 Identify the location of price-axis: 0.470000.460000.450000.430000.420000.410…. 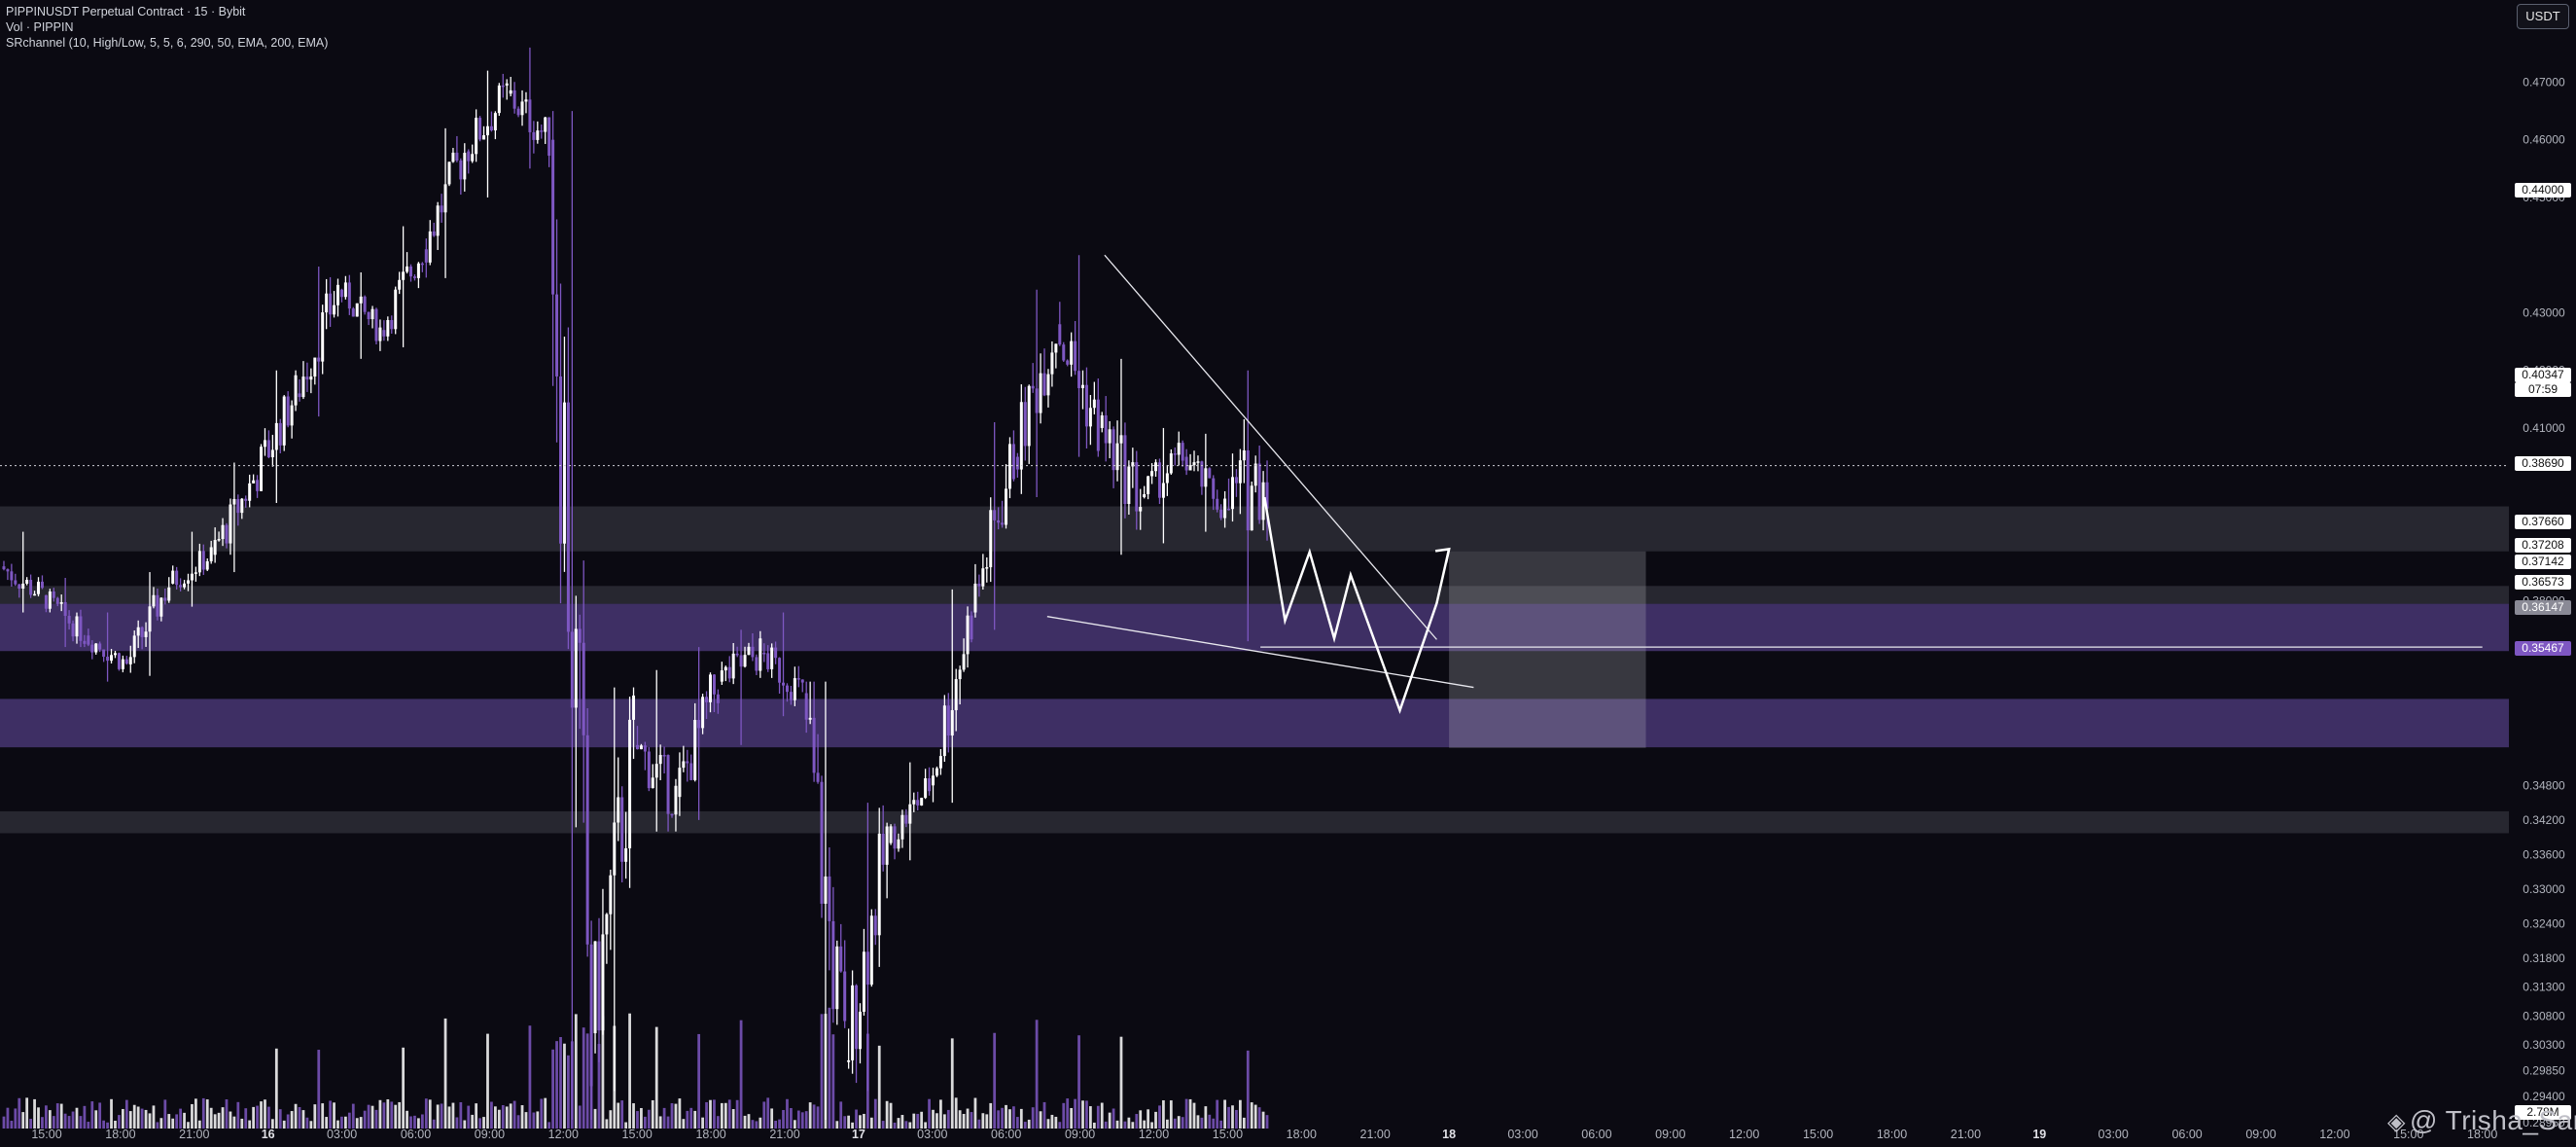
(2543, 573).